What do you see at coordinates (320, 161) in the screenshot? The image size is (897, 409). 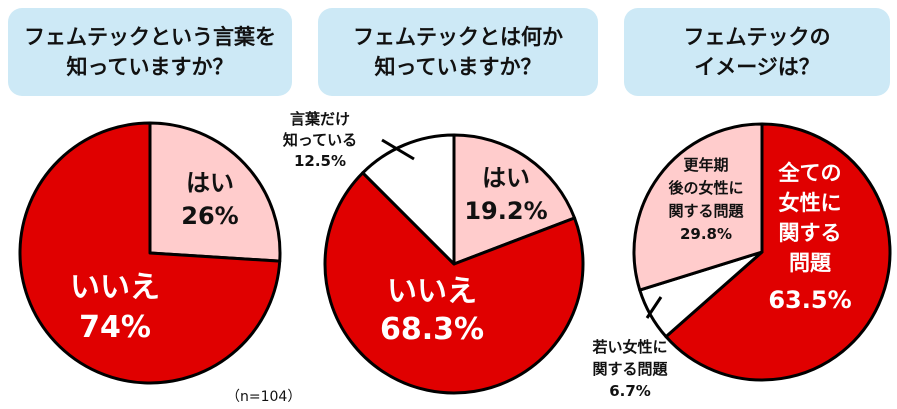 I see `c2-word-value: 12.5%` at bounding box center [320, 161].